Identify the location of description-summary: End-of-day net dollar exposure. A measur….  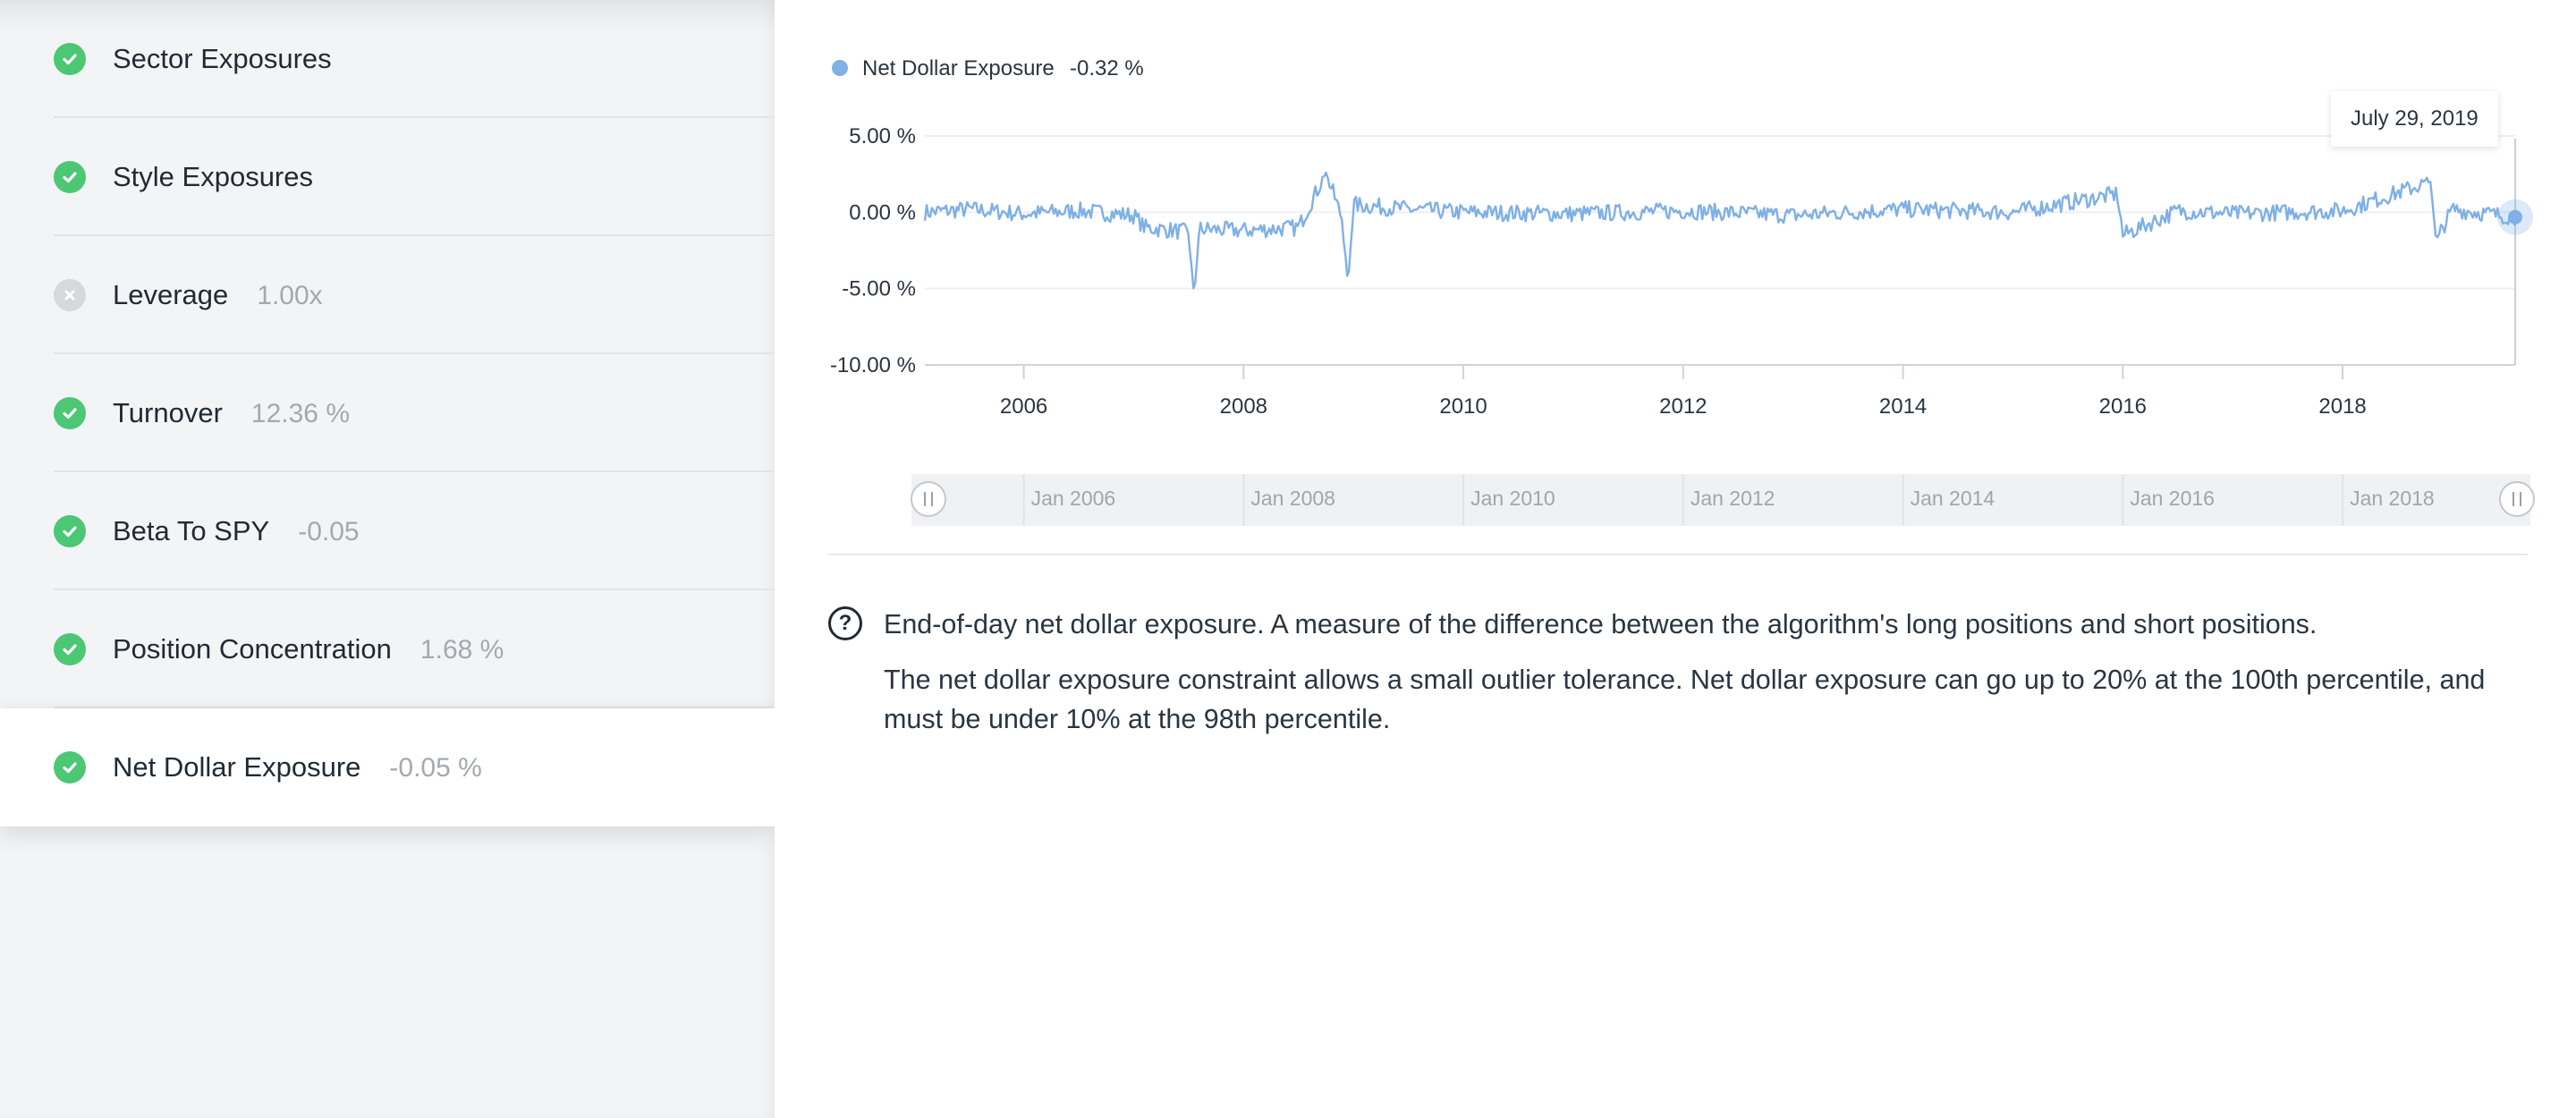
(1601, 624).